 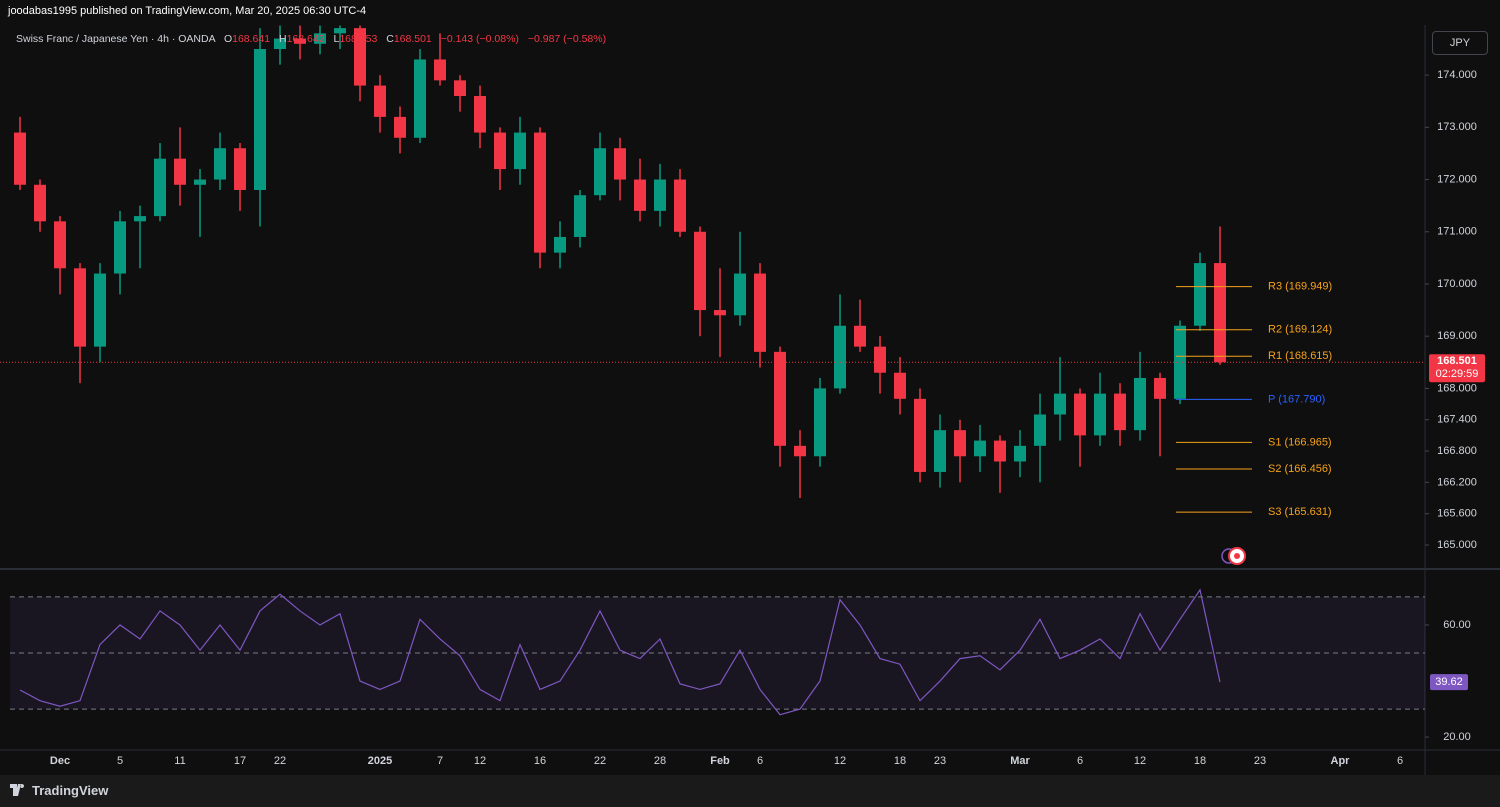 What do you see at coordinates (1300, 469) in the screenshot?
I see `pivot-label: S2 (166.456)` at bounding box center [1300, 469].